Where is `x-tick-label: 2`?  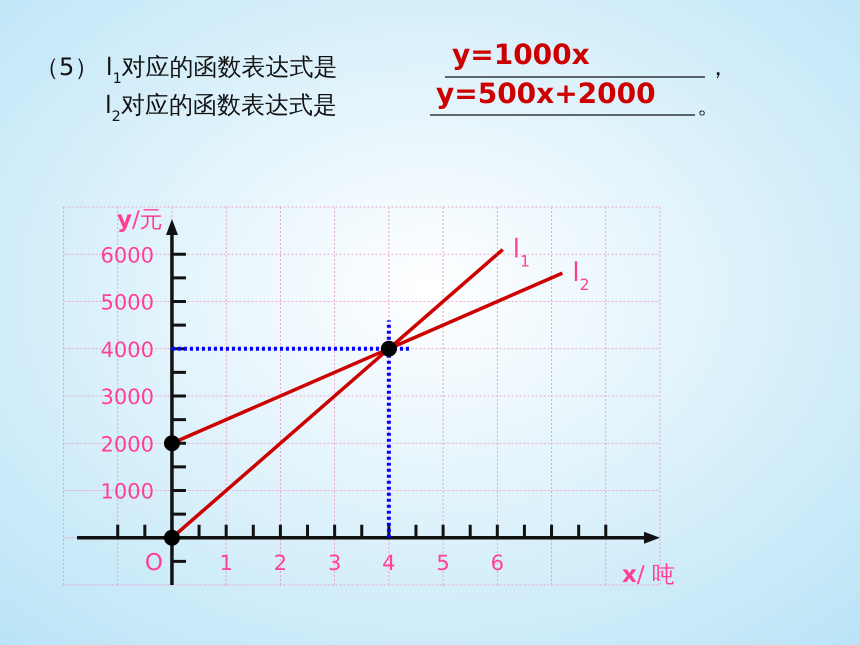
x-tick-label: 2 is located at coordinates (281, 562).